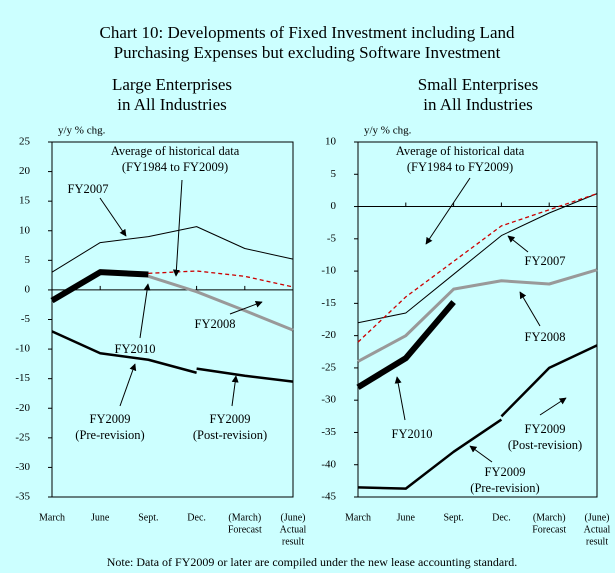 This screenshot has height=573, width=615. Describe the element at coordinates (25, 171) in the screenshot. I see `y-tick-label: 20` at that location.